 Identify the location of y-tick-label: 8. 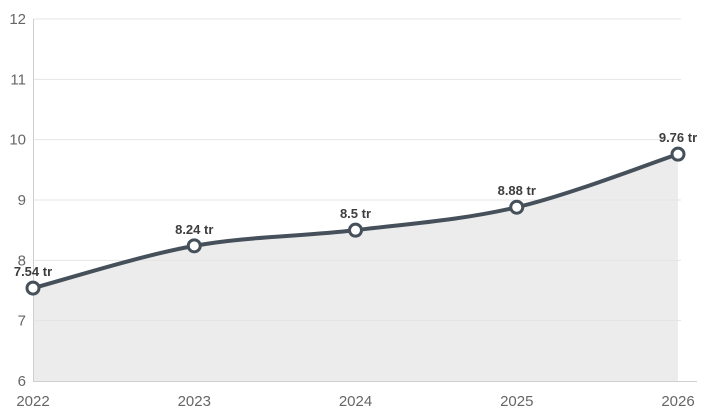
(22, 260).